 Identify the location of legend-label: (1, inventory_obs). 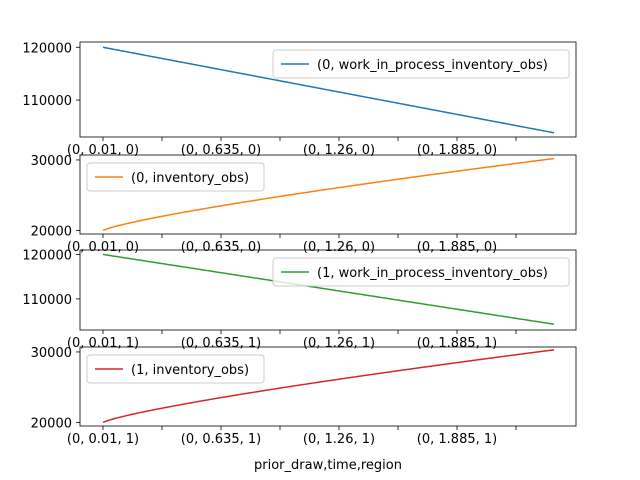
(190, 370).